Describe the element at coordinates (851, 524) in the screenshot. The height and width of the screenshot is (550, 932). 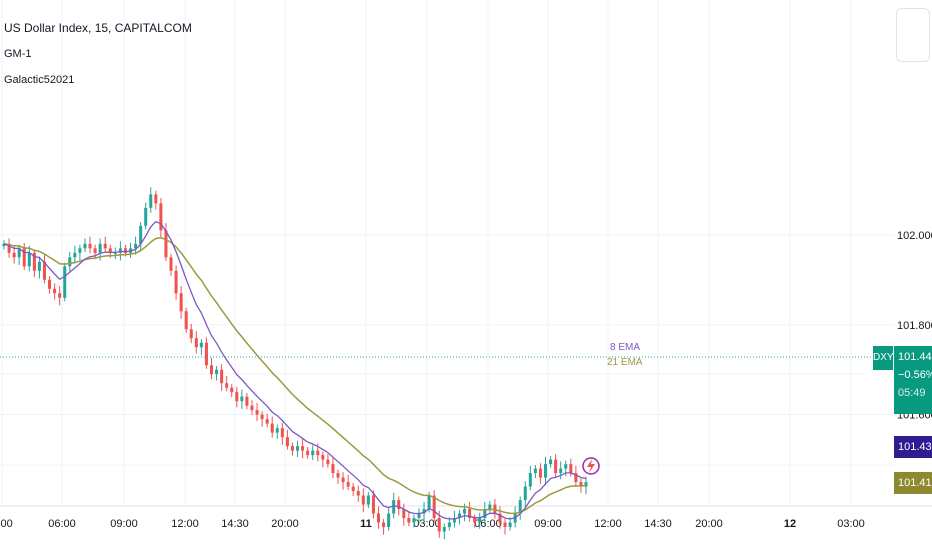
I see `x-tick-label: 03:00` at that location.